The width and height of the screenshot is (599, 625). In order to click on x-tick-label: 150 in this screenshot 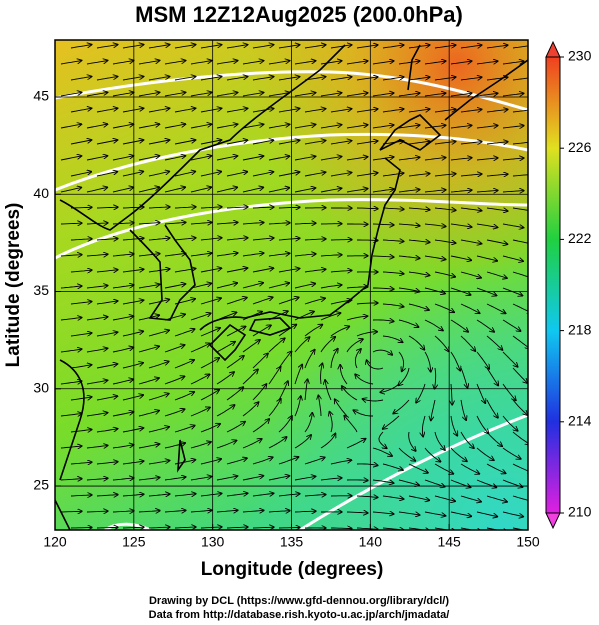, I will do `click(528, 542)`.